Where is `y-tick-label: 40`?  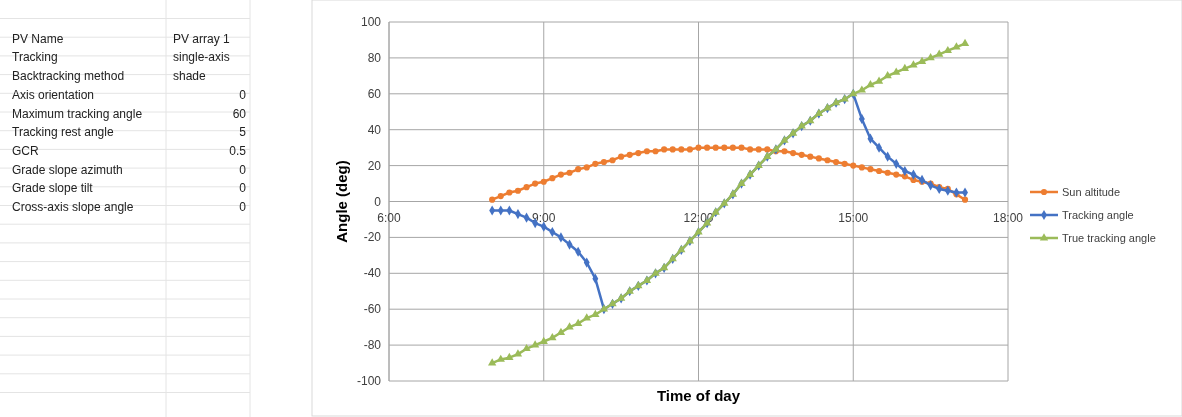
y-tick-label: 40 is located at coordinates (374, 129).